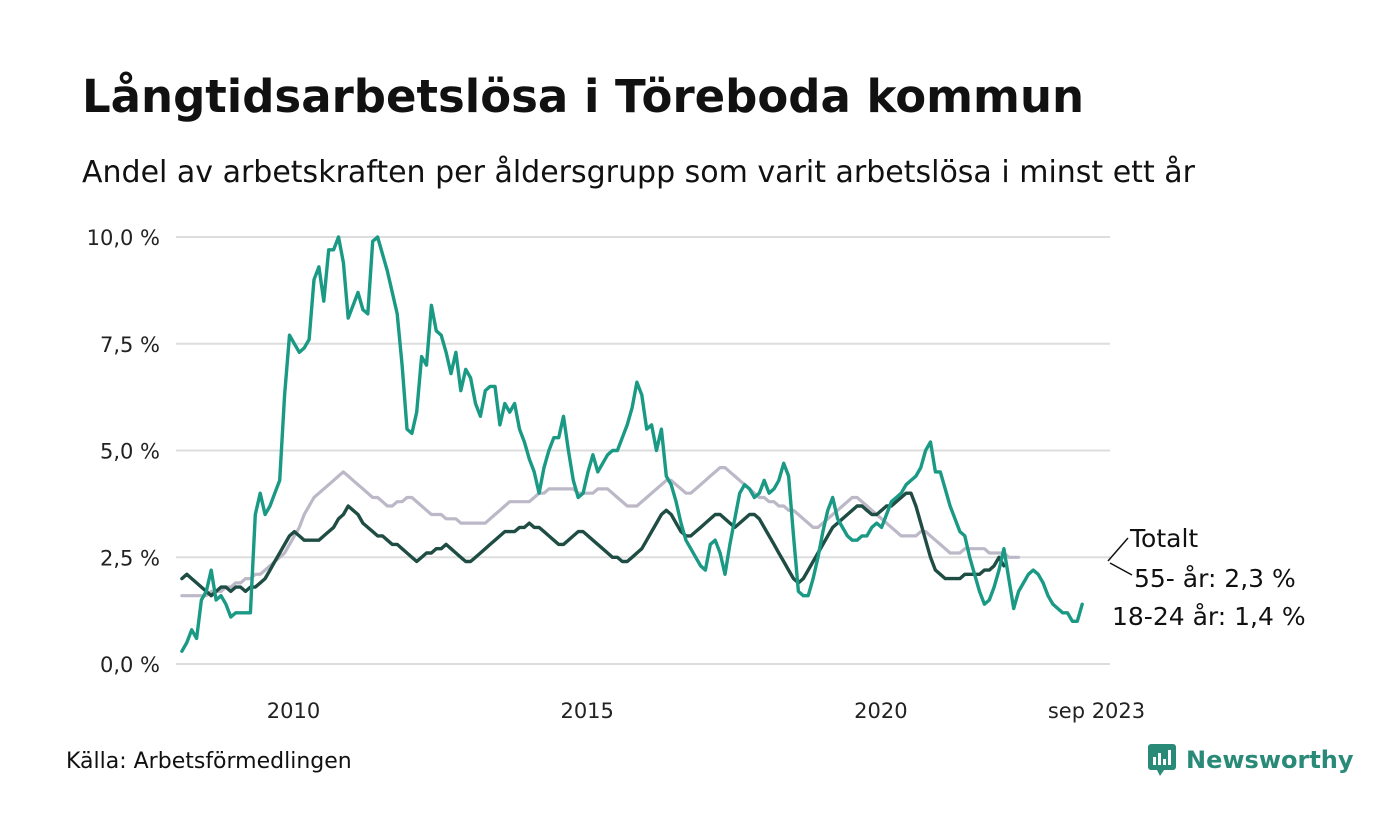  I want to click on brand-logo: Newsworthy, so click(1251, 760).